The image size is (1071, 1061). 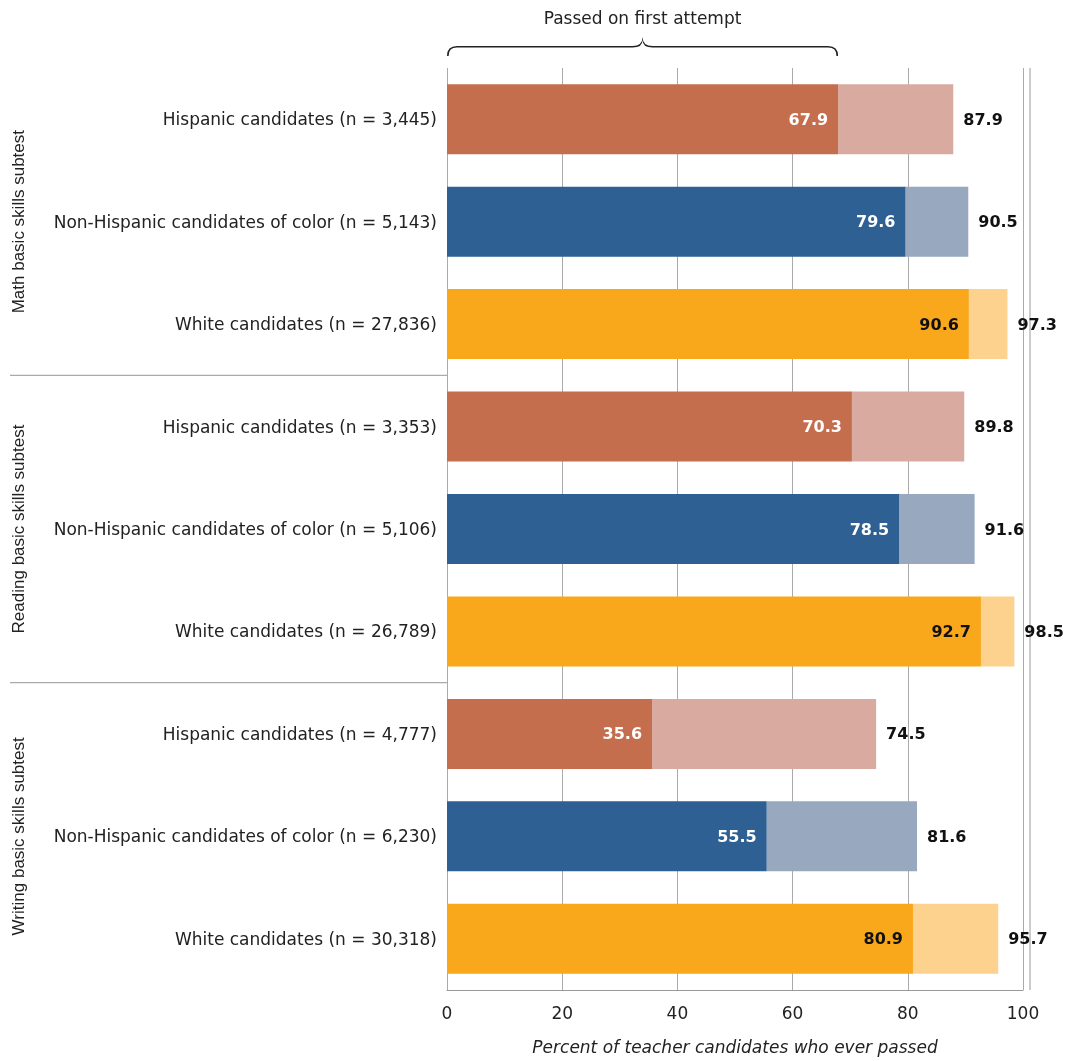 I want to click on data-label: 67.9, so click(x=808, y=119).